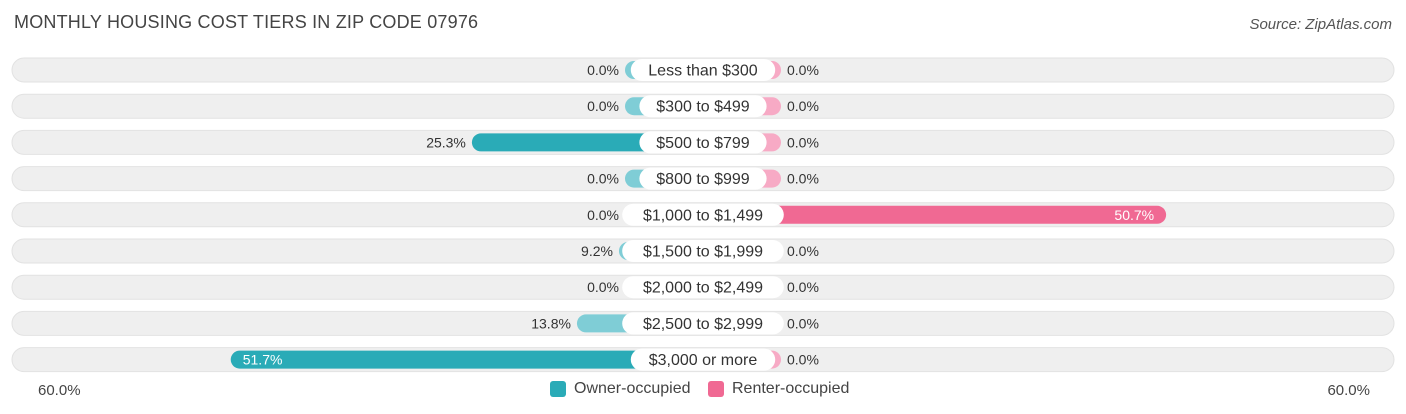 The width and height of the screenshot is (1406, 414). I want to click on legend-label-owner: Owner-occupied, so click(632, 388).